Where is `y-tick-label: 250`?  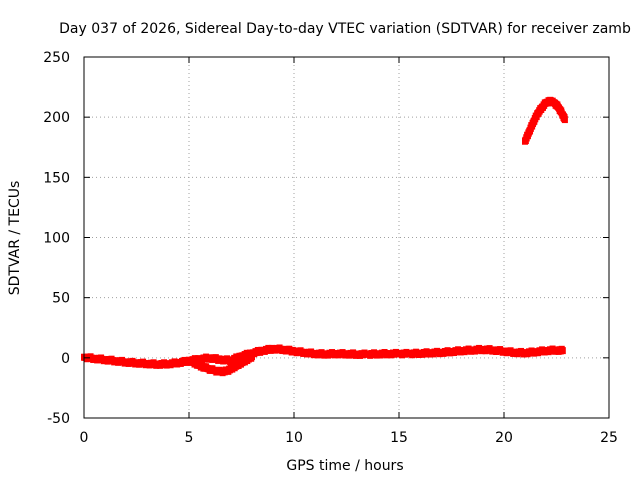 y-tick-label: 250 is located at coordinates (56, 58).